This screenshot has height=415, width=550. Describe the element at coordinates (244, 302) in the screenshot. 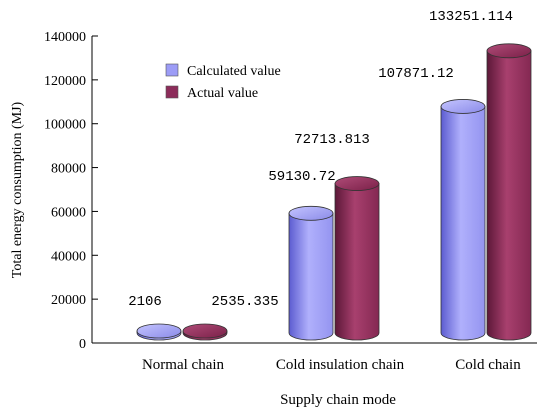

I see `data-label: 2535.335` at that location.